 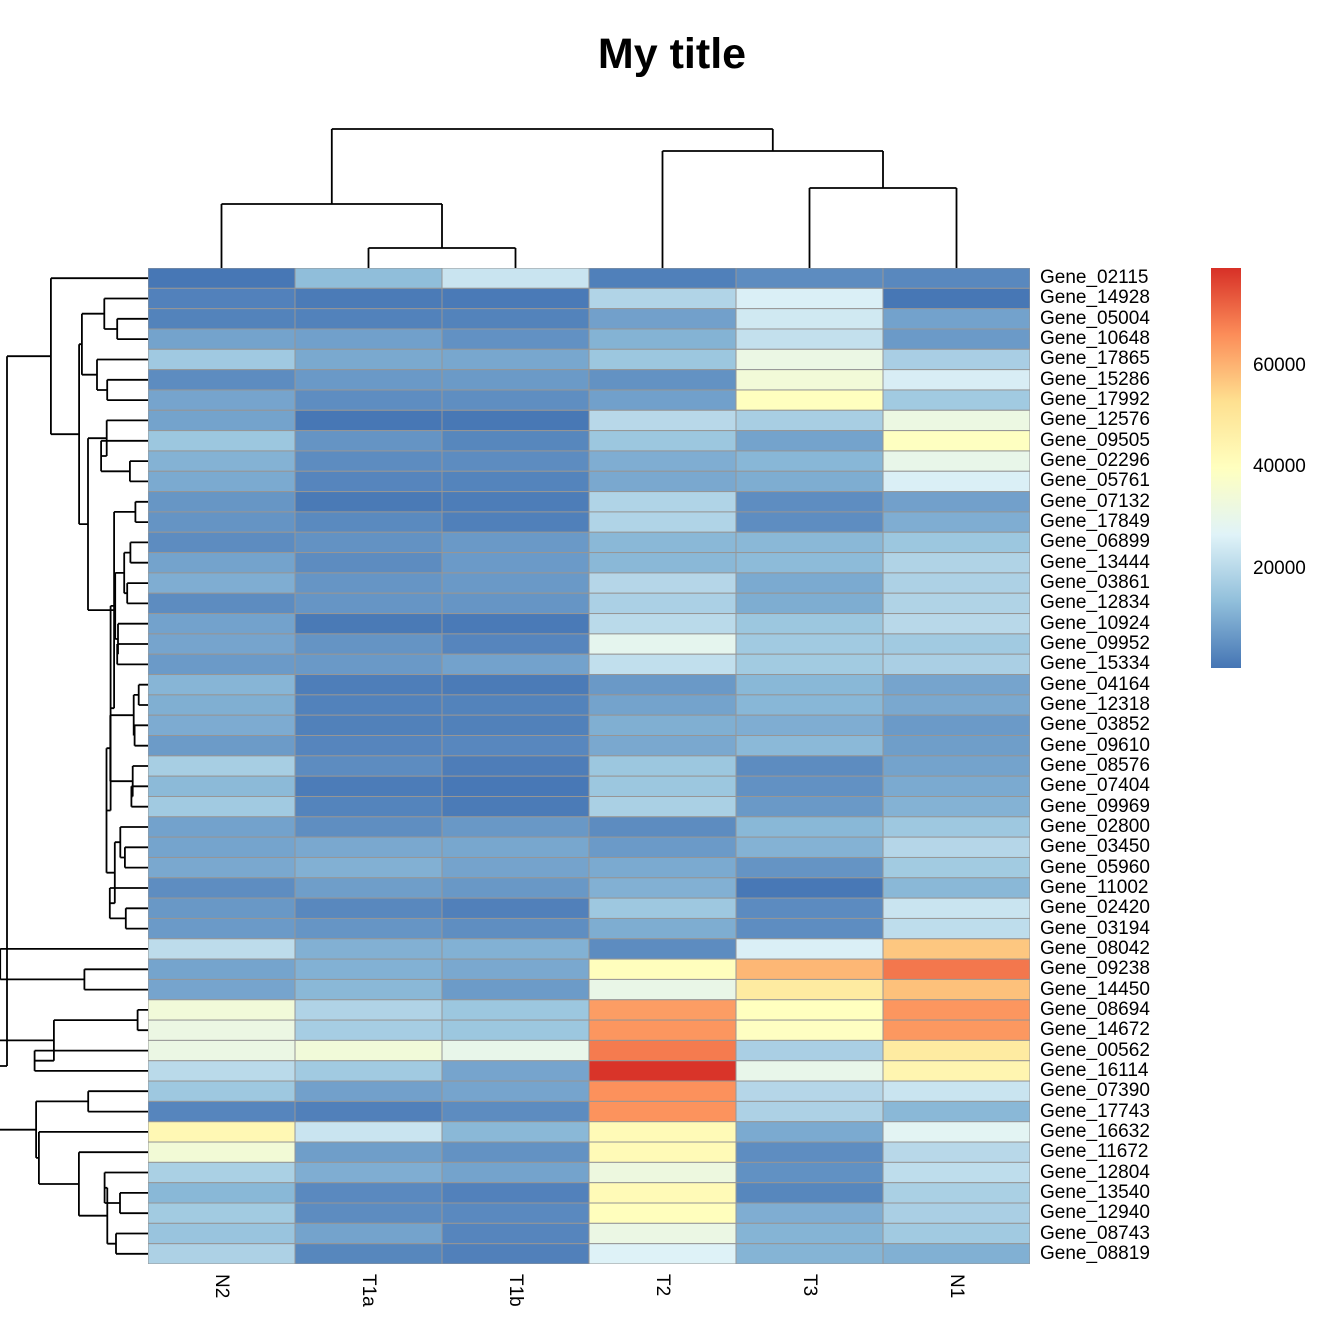 What do you see at coordinates (1095, 339) in the screenshot?
I see `row-label: Gene_10648` at bounding box center [1095, 339].